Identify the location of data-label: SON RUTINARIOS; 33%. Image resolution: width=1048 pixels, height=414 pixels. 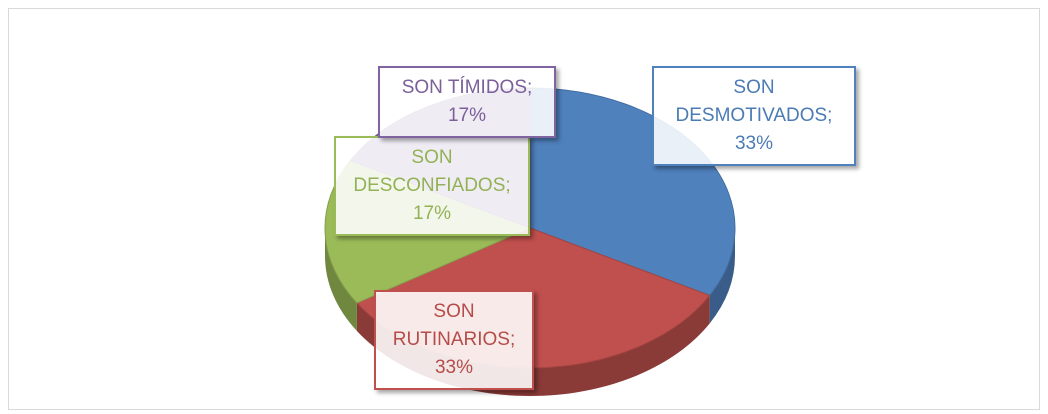
(454, 340).